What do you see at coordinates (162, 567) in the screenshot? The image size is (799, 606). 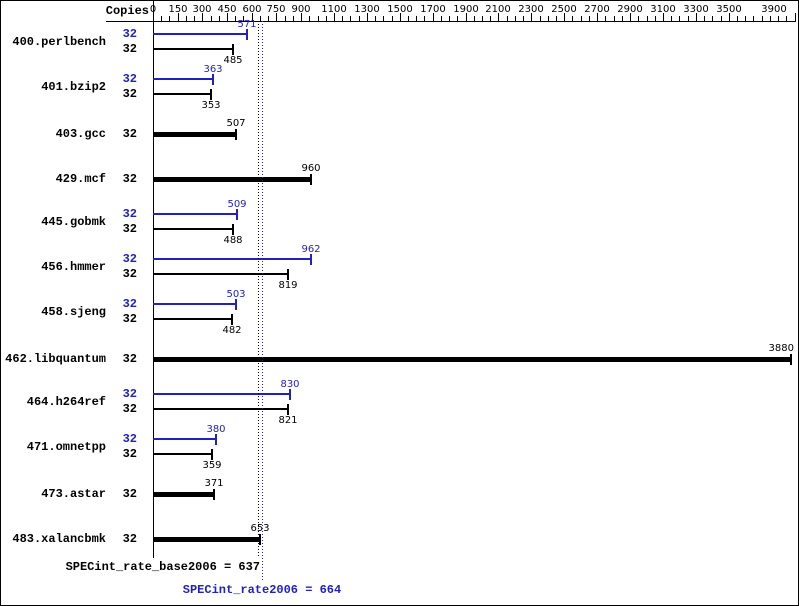 I see `summary-base-result: SPECint_rate_base2006 = 637` at bounding box center [162, 567].